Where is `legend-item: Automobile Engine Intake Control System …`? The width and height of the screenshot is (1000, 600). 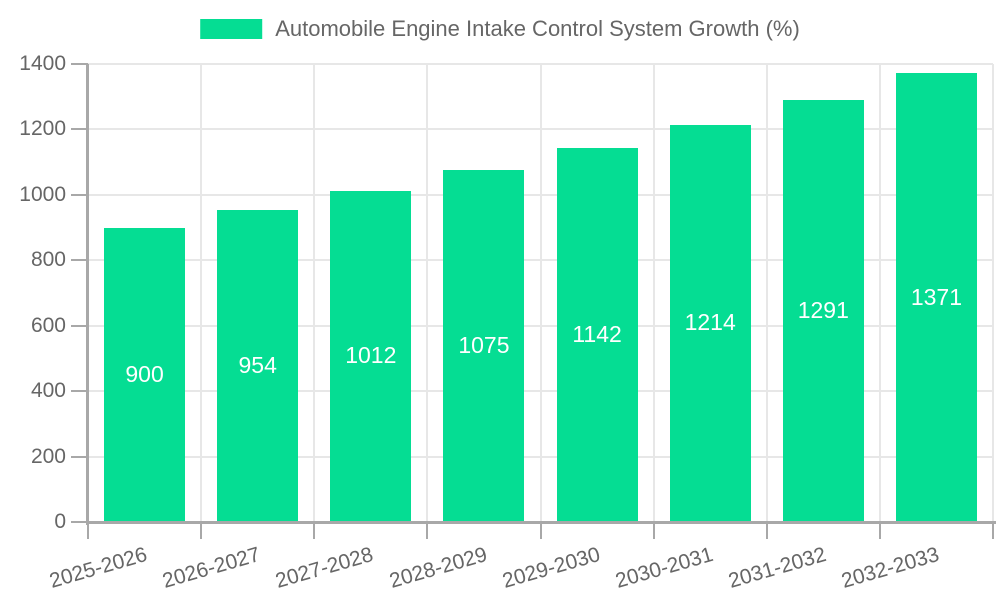
legend-item: Automobile Engine Intake Control System … is located at coordinates (500, 29).